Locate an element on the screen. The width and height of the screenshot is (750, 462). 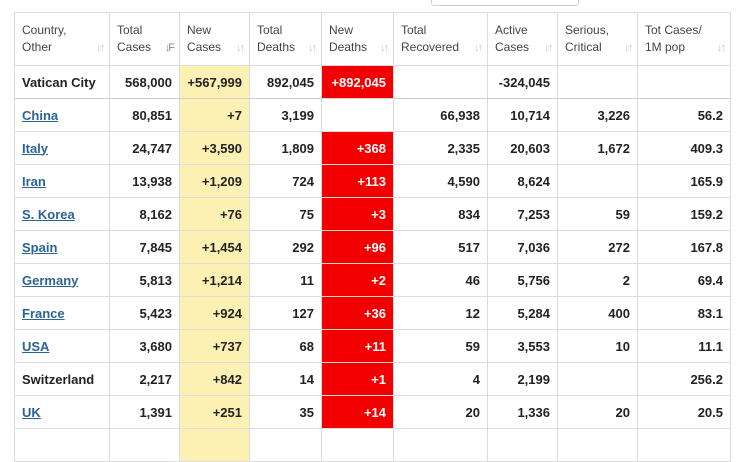
column-header-new-cases: New Cases ↓↑ is located at coordinates (214, 39).